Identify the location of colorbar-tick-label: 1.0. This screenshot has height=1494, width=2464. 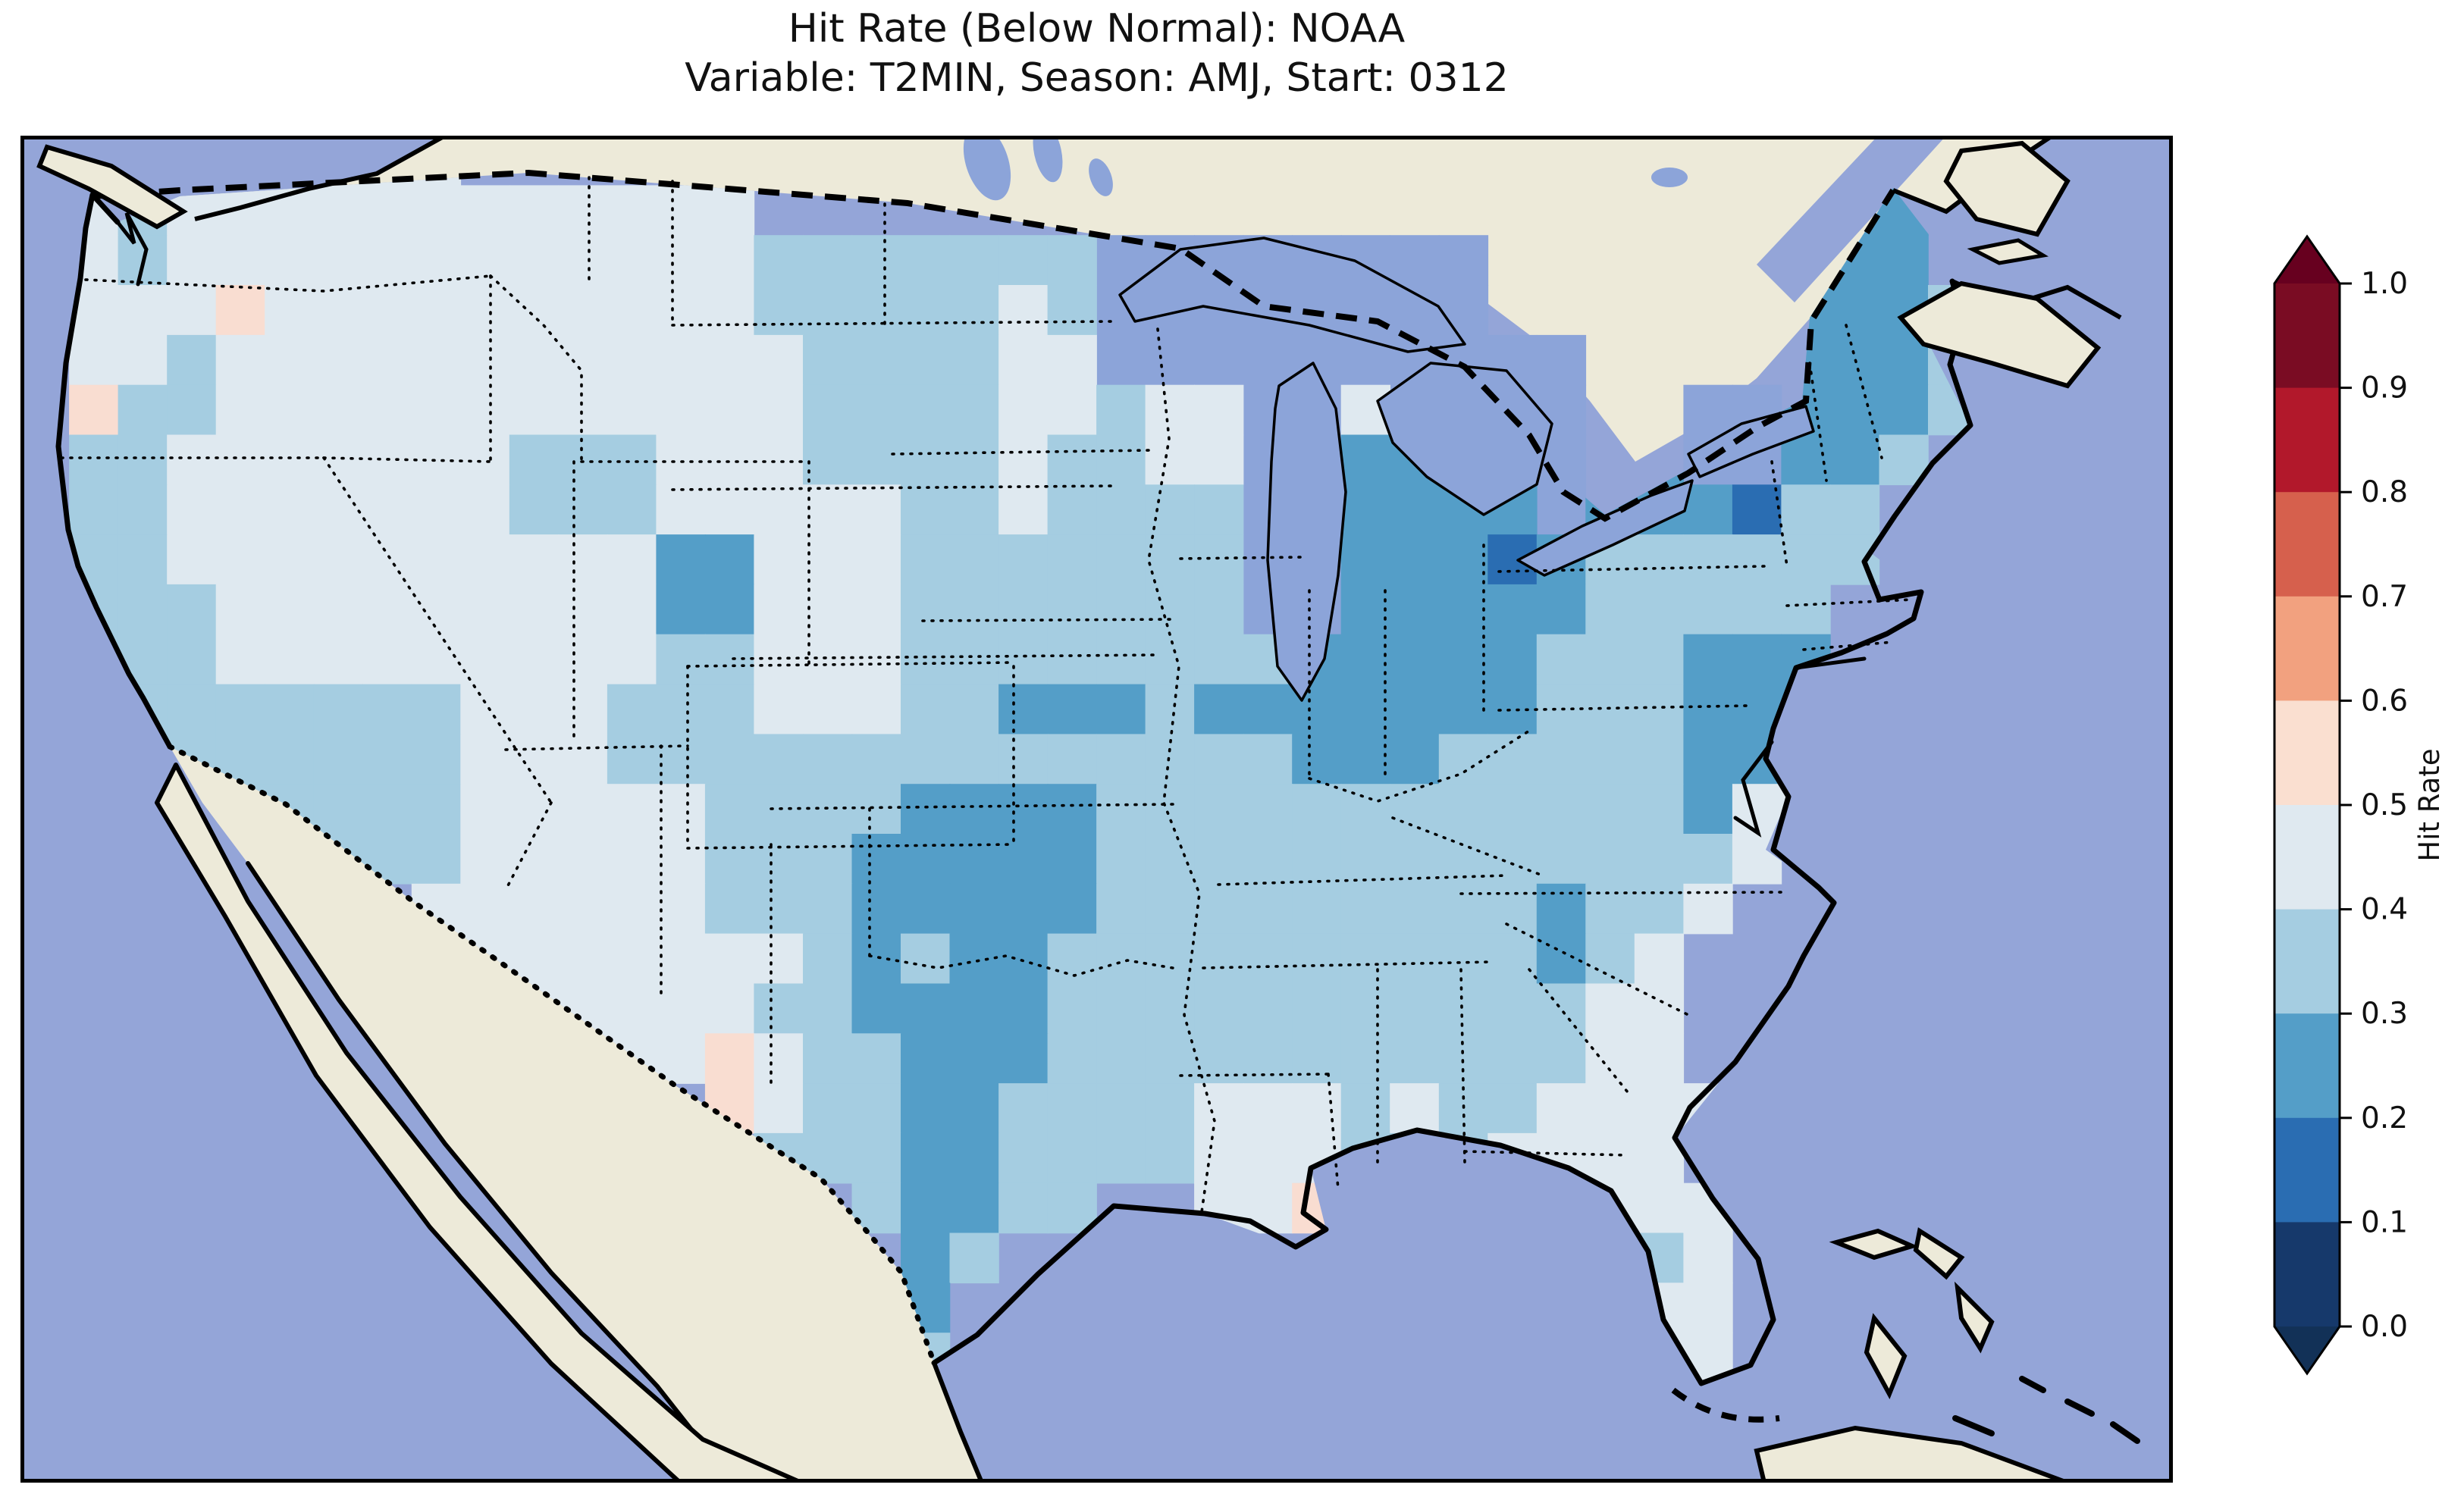
(2384, 284).